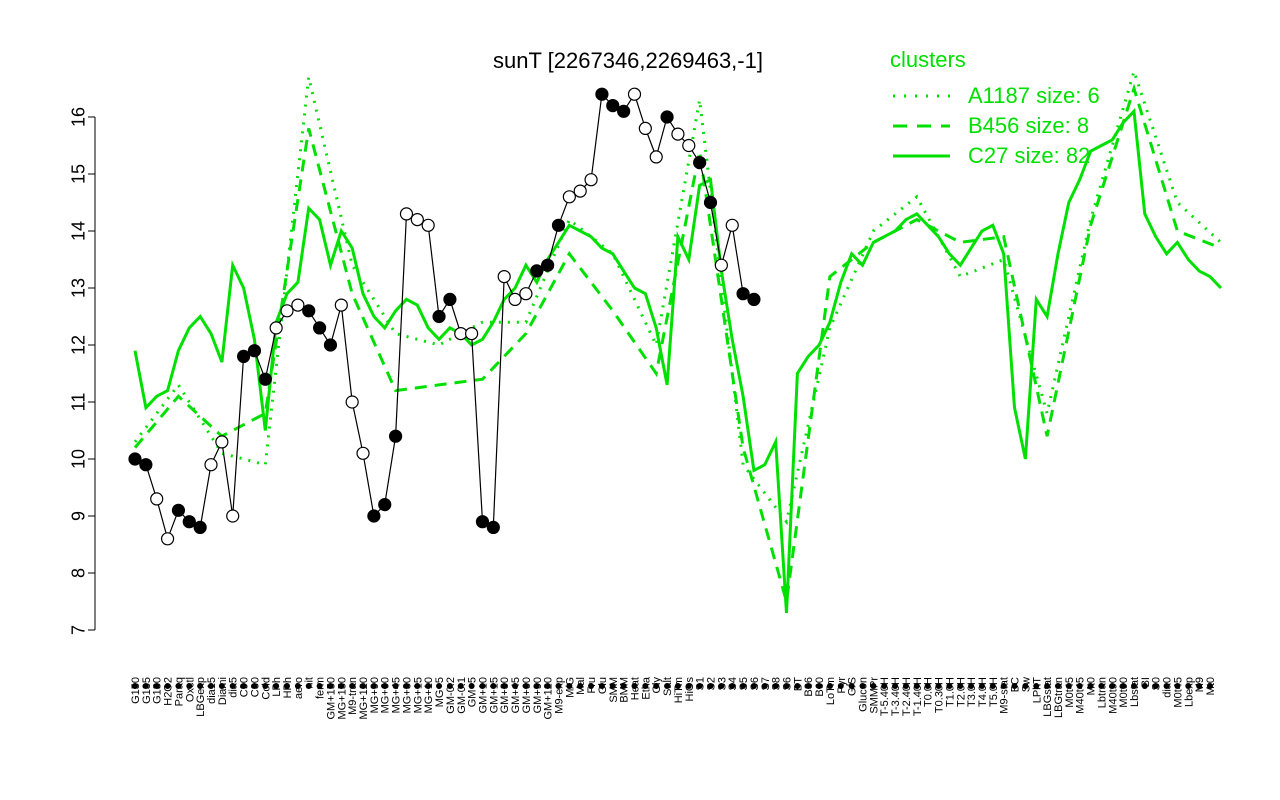  What do you see at coordinates (668, 686) in the screenshot?
I see `x-tick-label: Salt` at bounding box center [668, 686].